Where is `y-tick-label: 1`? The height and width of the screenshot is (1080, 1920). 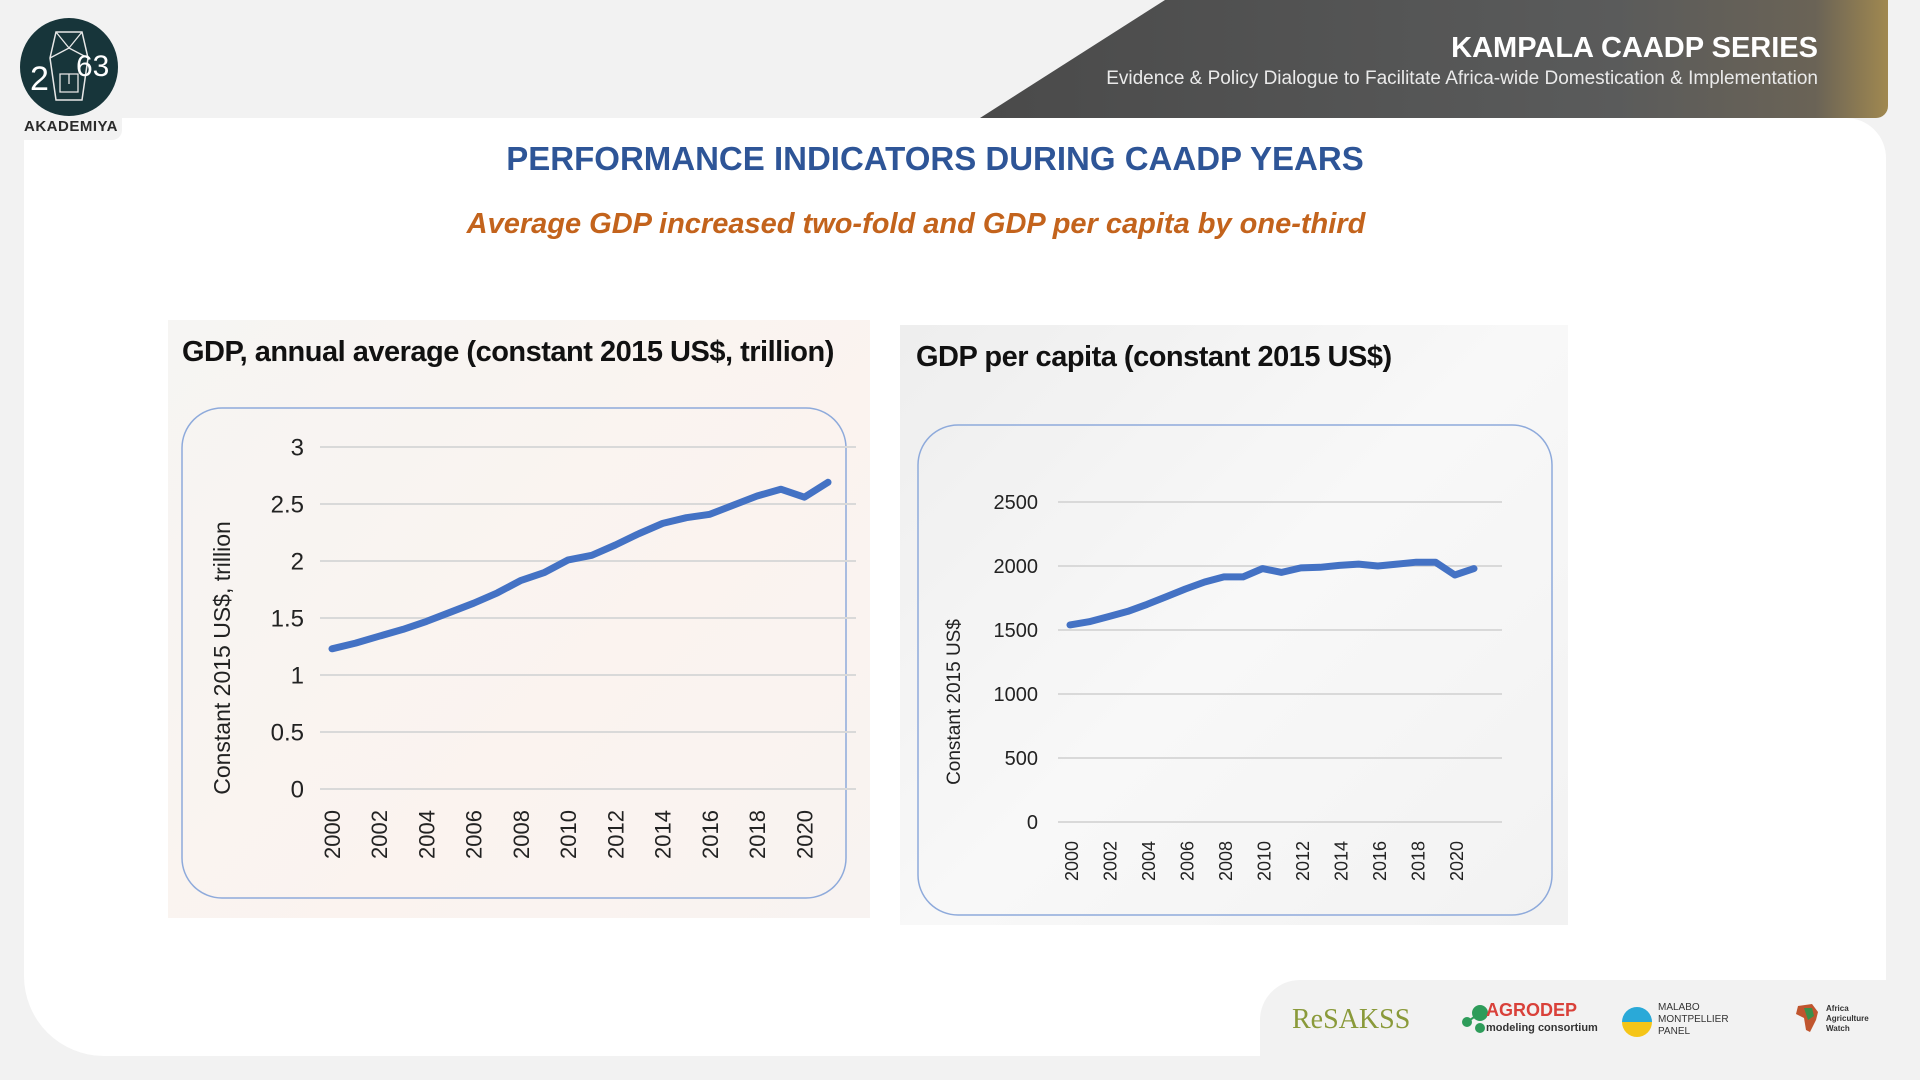
y-tick-label: 1 is located at coordinates (297, 675).